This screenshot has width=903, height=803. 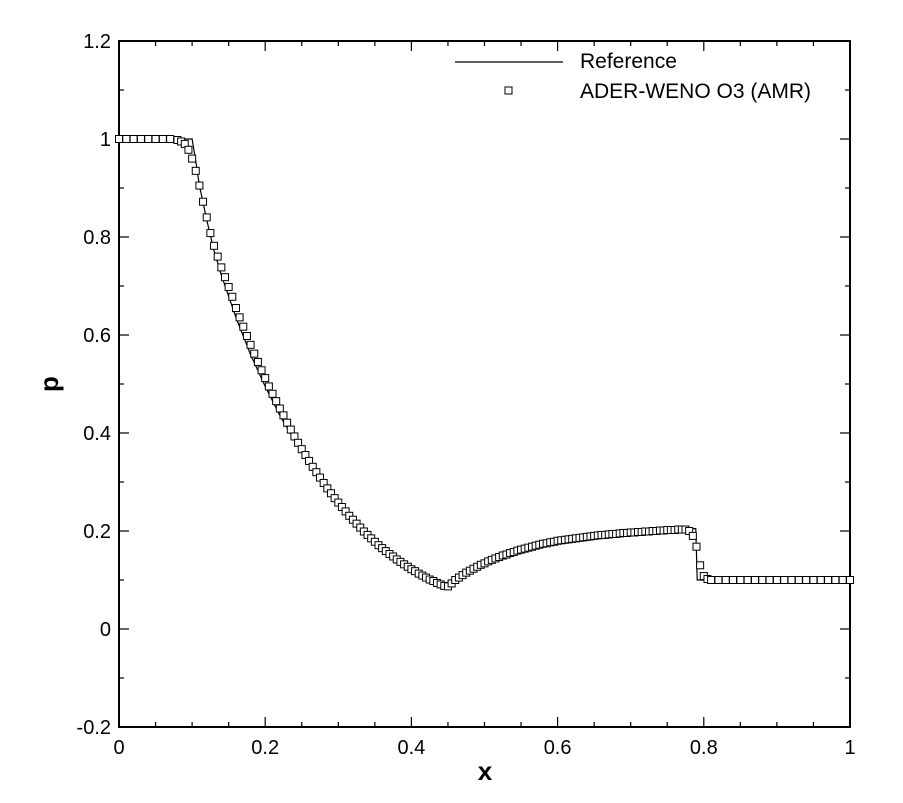 I want to click on y-tick-label: 0.2, so click(x=97, y=532).